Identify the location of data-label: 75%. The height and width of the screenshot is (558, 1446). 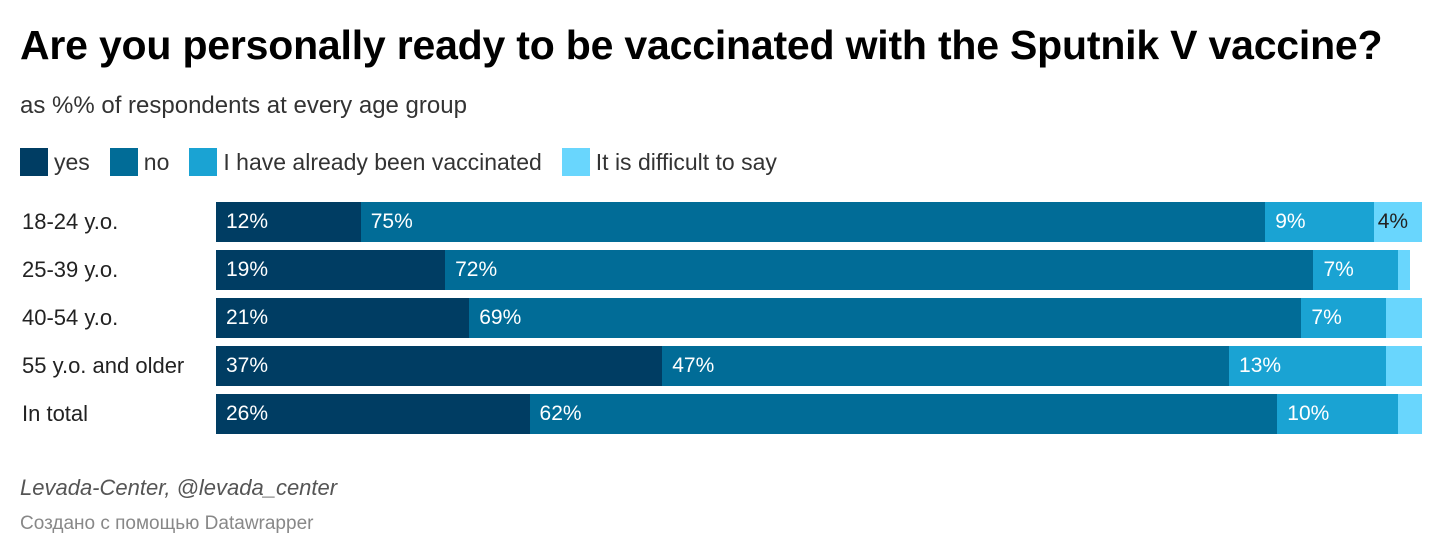
(391, 221).